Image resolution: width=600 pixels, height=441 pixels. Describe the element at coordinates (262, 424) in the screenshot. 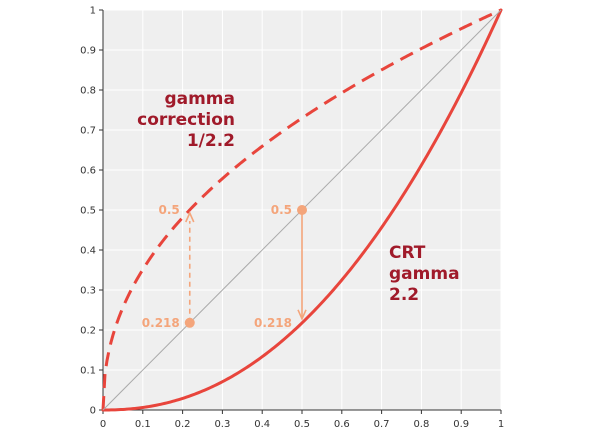

I see `x-tick-label: 0.4` at that location.